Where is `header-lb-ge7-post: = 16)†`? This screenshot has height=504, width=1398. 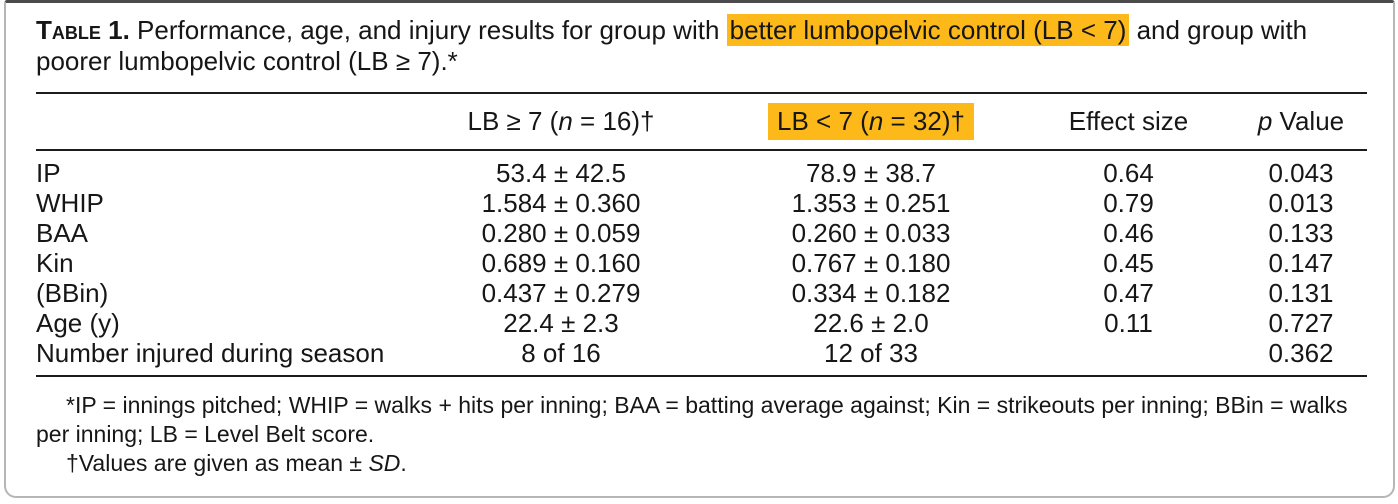
header-lb-ge7-post: = 16)† is located at coordinates (613, 121).